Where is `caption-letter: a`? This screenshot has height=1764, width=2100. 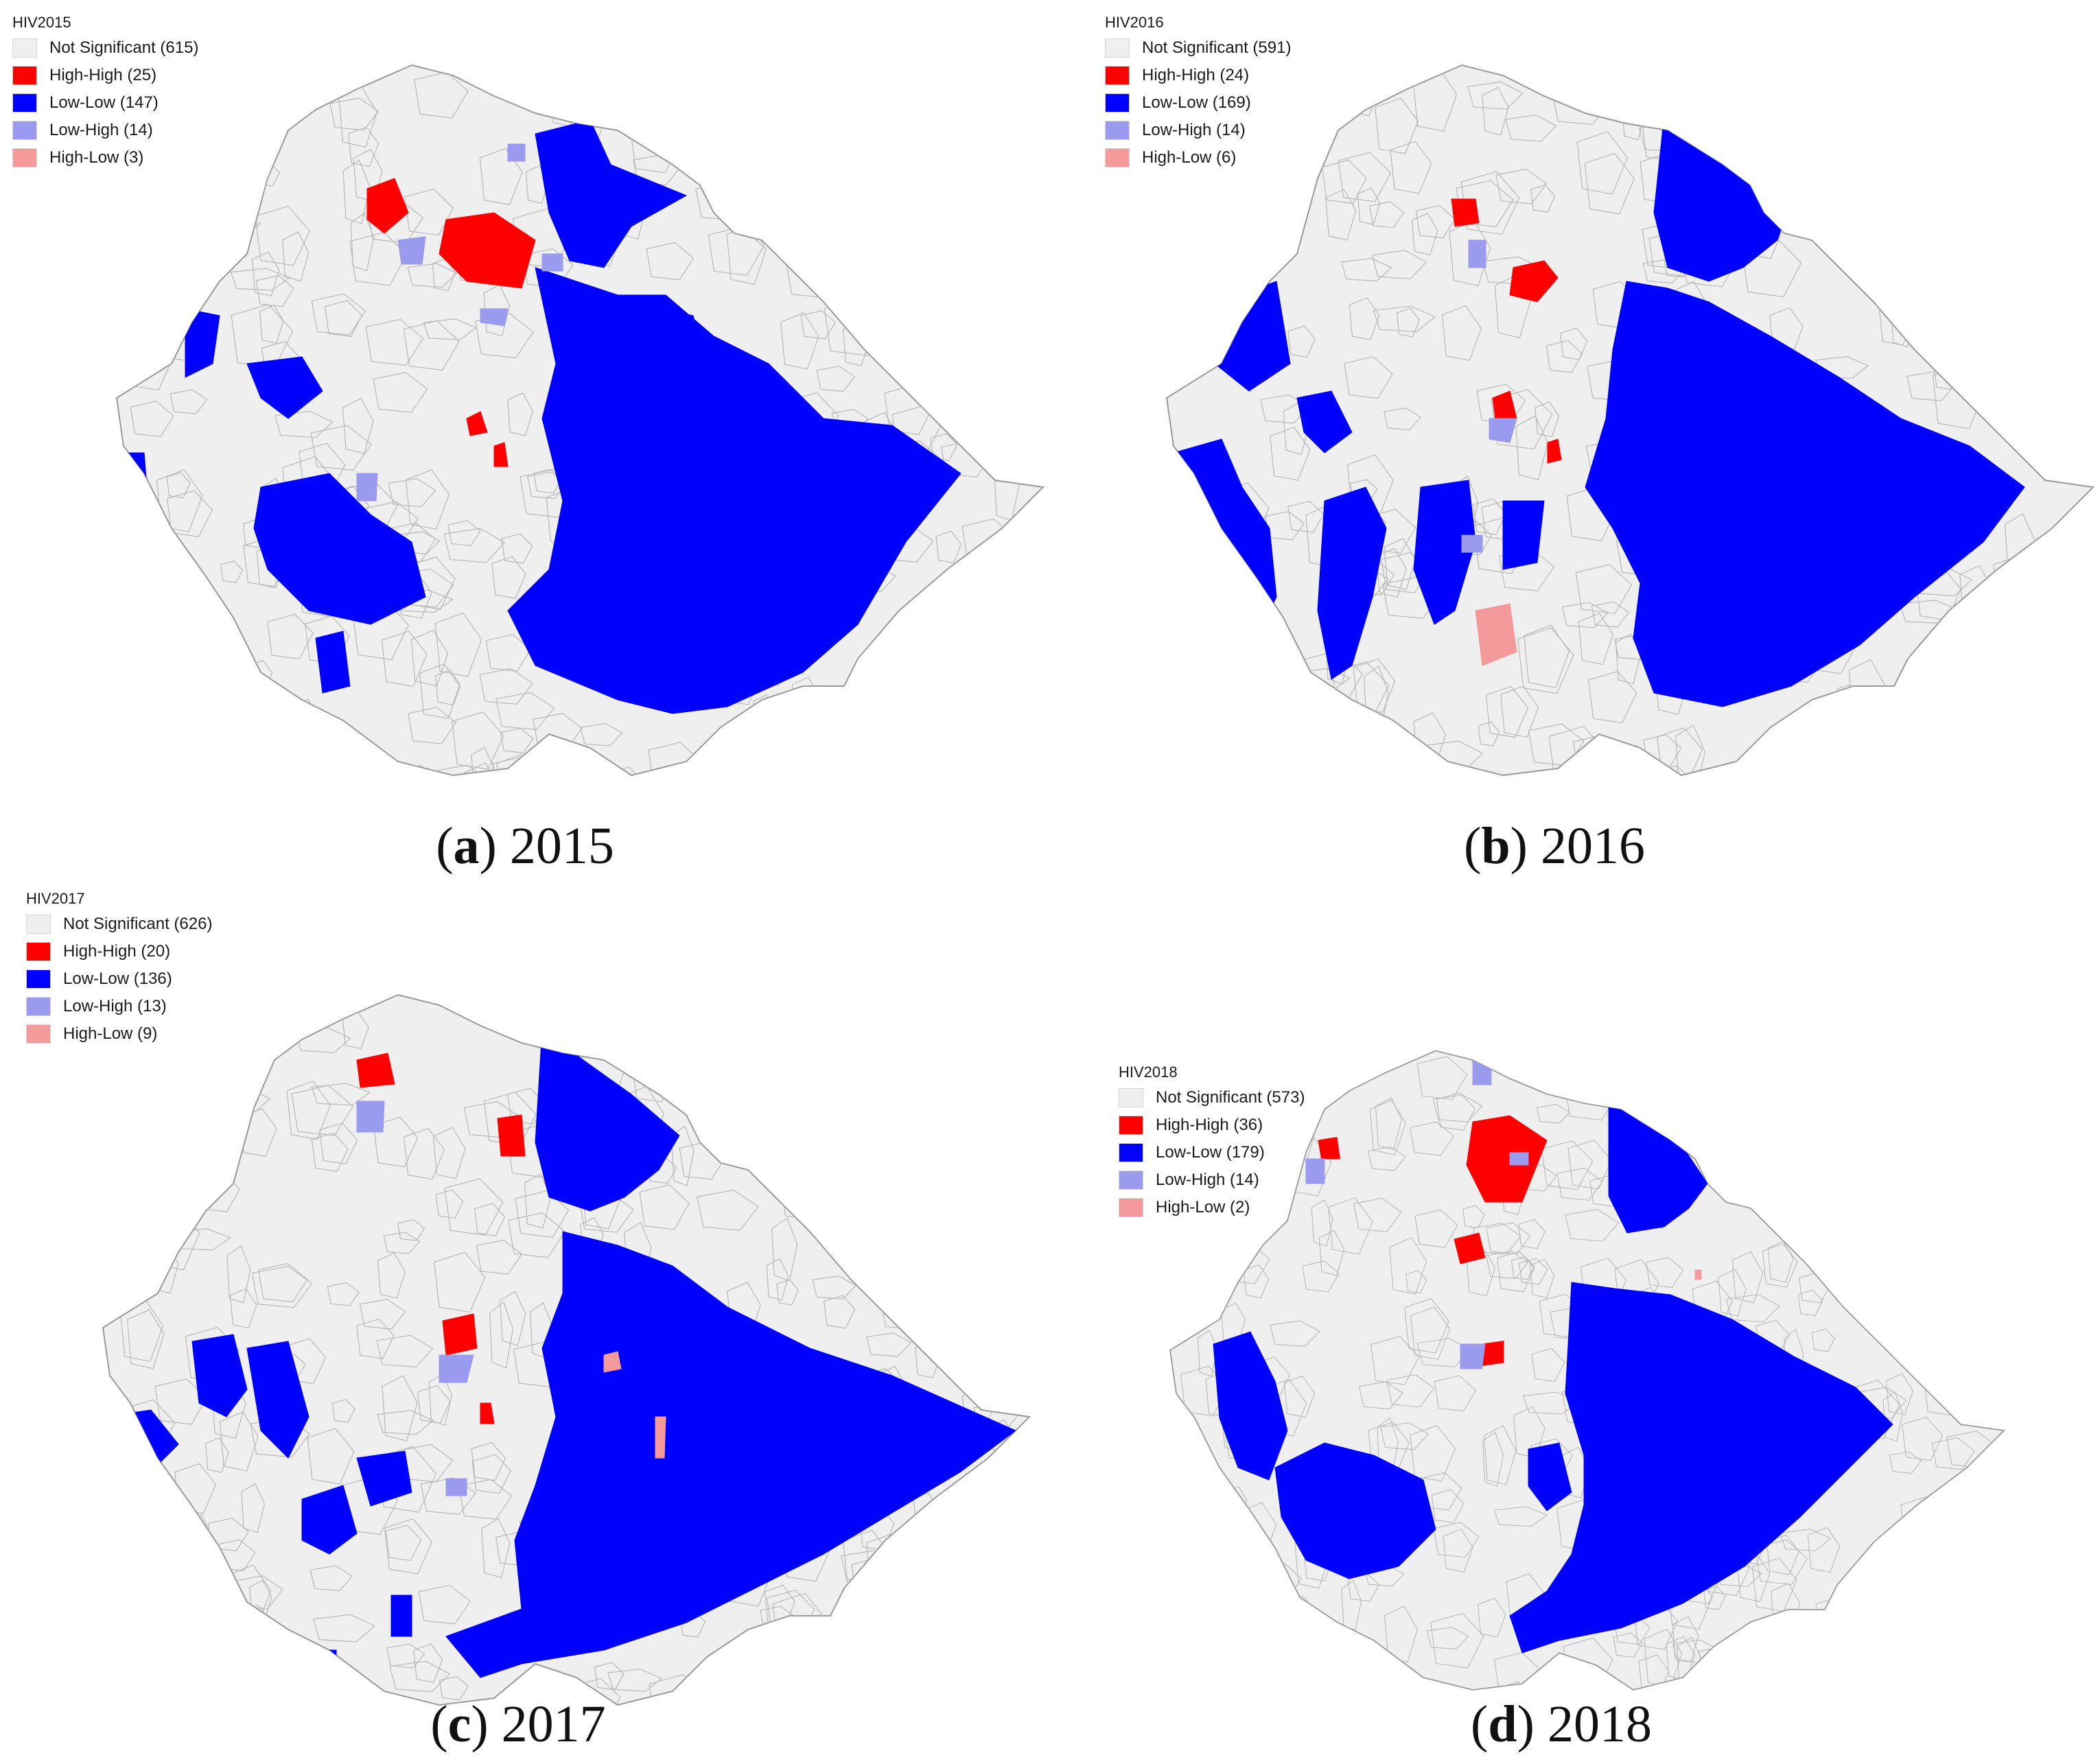
caption-letter: a is located at coordinates (466, 846).